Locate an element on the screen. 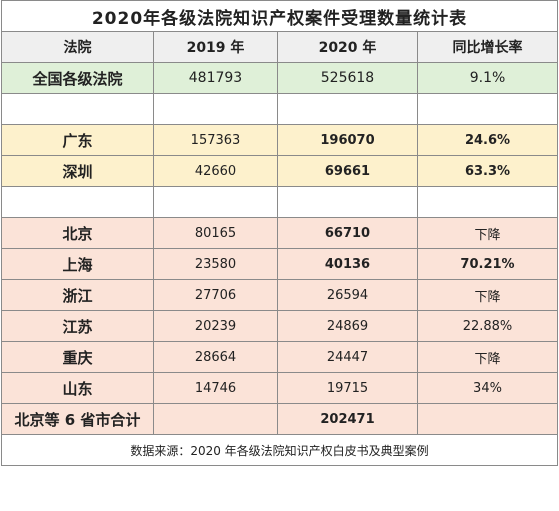 The image size is (559, 511). cases-2019: 42660 is located at coordinates (215, 171).